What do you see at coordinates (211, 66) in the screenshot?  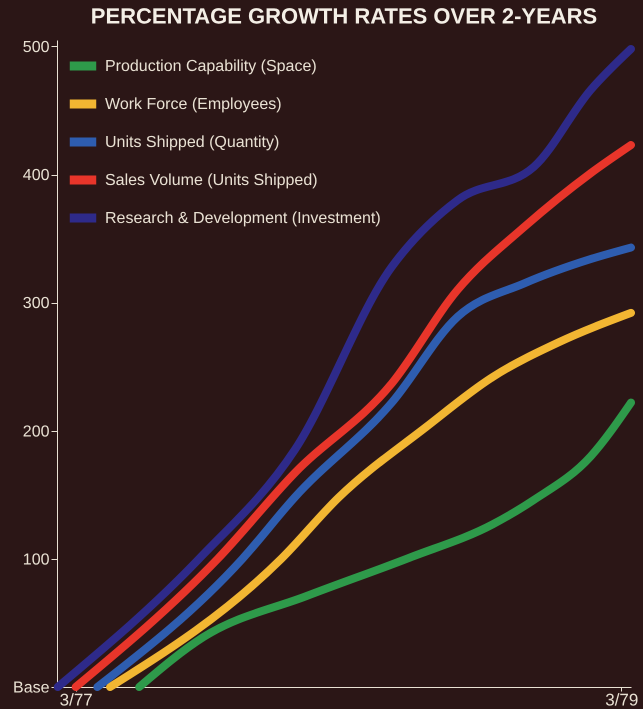 I see `legend-label: Production Capability (Space)` at bounding box center [211, 66].